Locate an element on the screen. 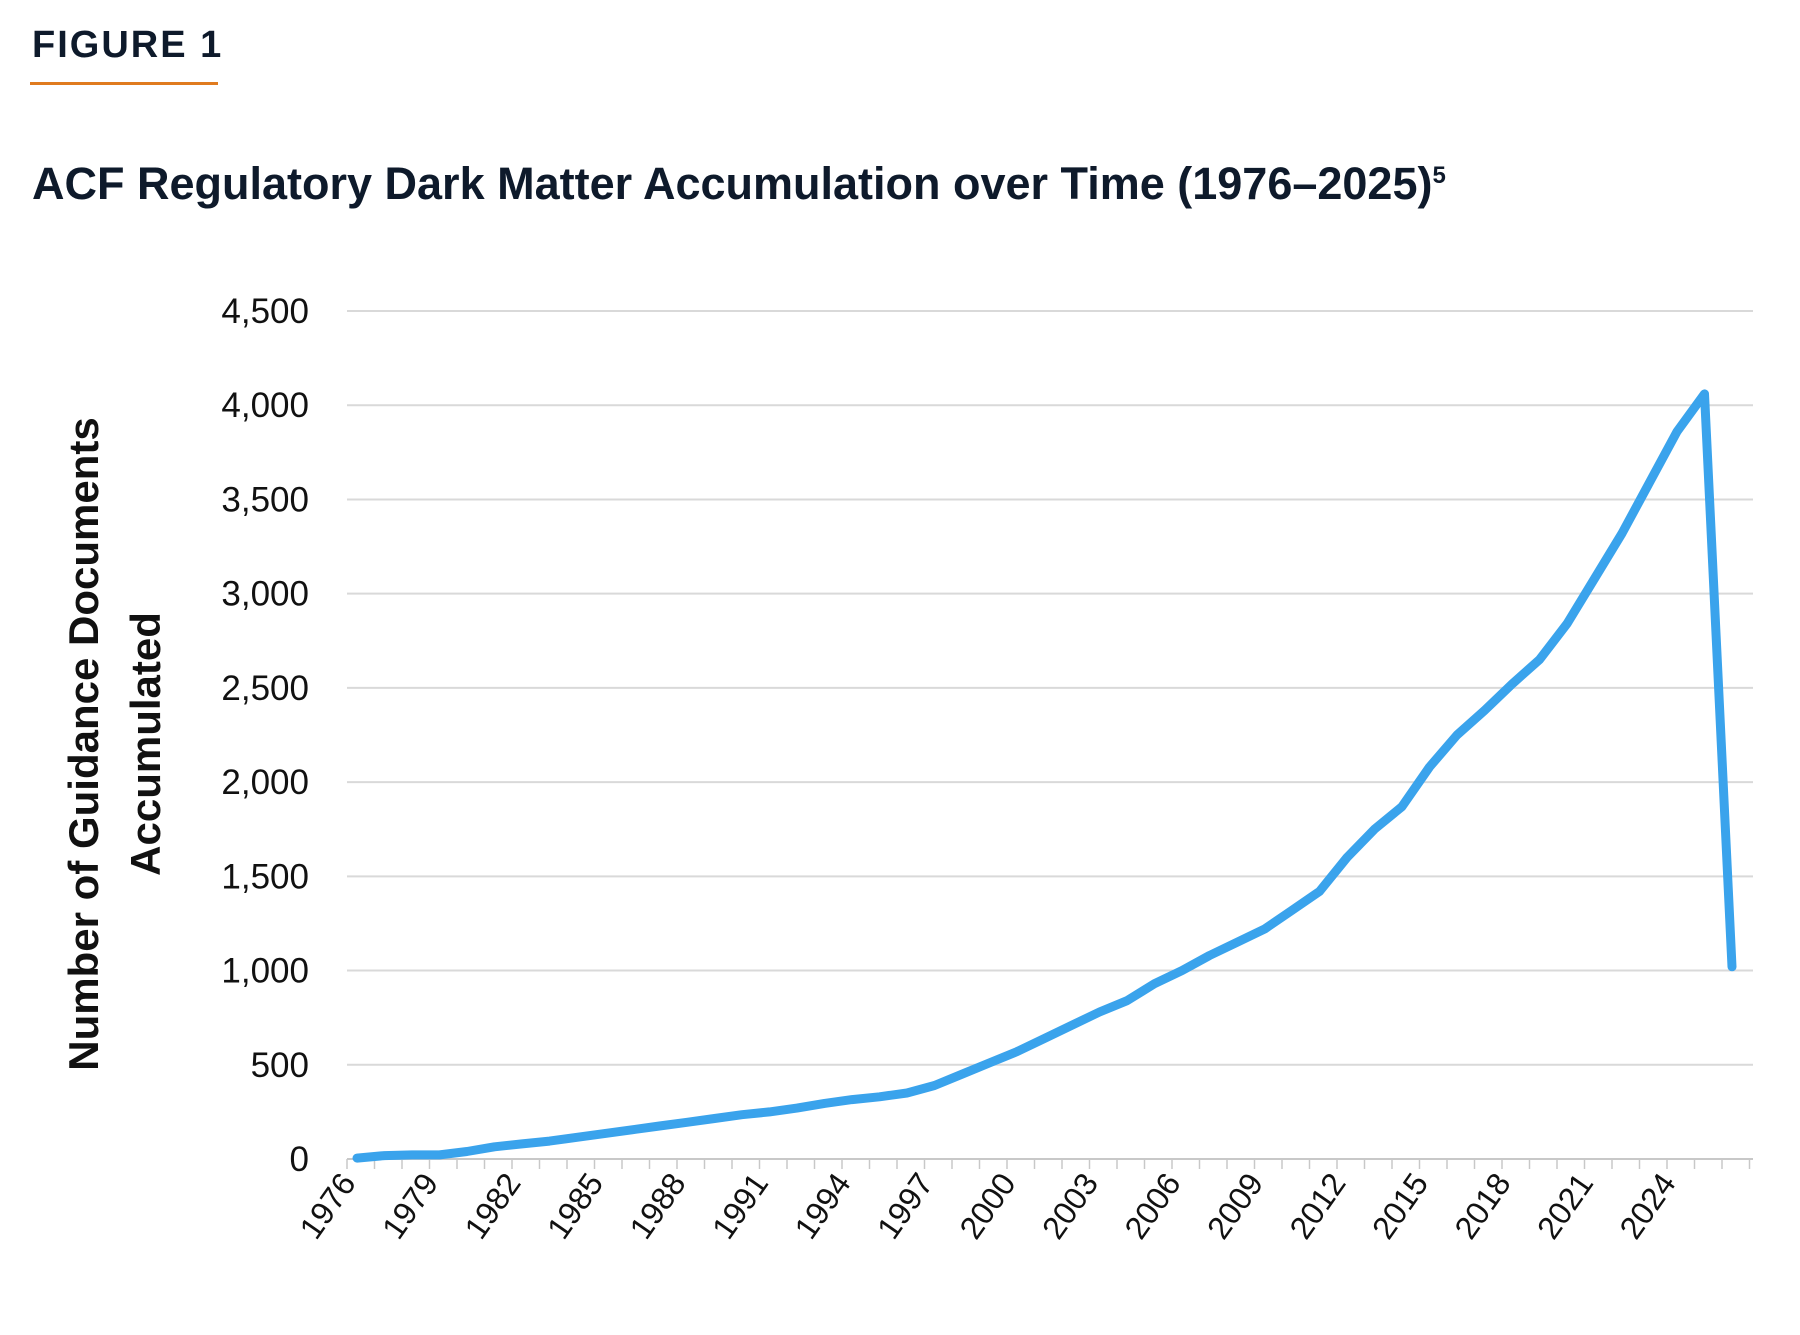 The width and height of the screenshot is (1800, 1335). y-tick-label: 1,000 is located at coordinates (265, 971).